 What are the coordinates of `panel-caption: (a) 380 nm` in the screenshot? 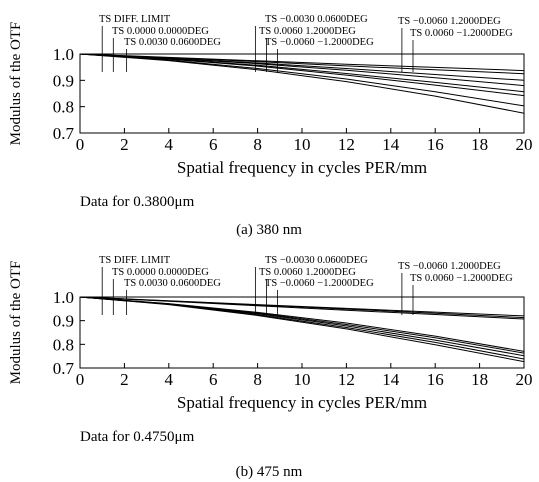 It's located at (269, 230).